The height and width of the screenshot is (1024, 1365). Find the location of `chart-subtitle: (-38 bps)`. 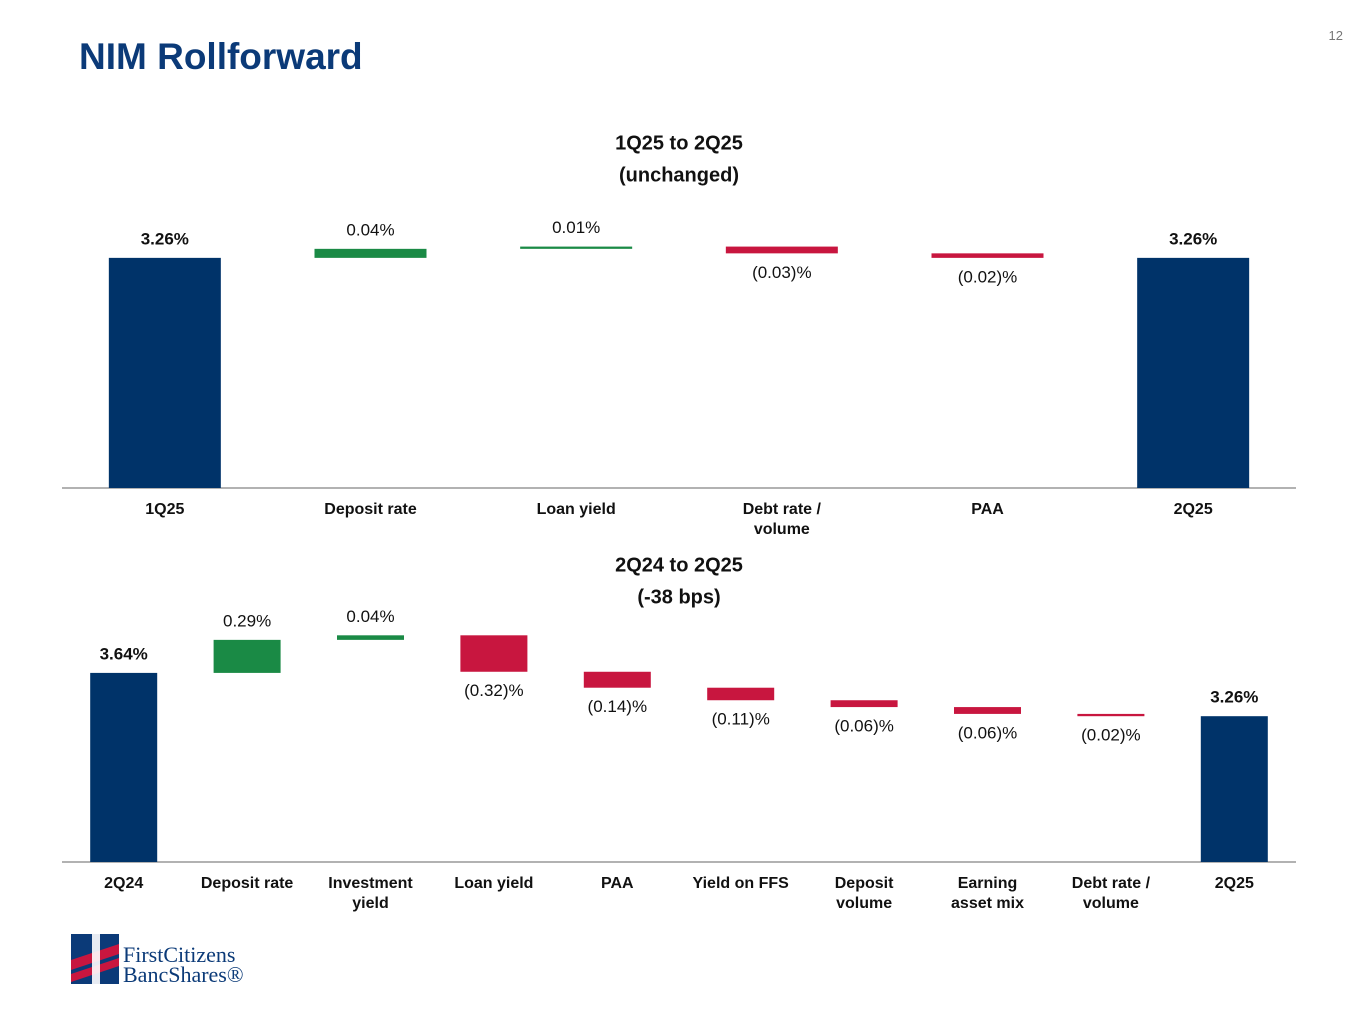

chart-subtitle: (-38 bps) is located at coordinates (678, 597).